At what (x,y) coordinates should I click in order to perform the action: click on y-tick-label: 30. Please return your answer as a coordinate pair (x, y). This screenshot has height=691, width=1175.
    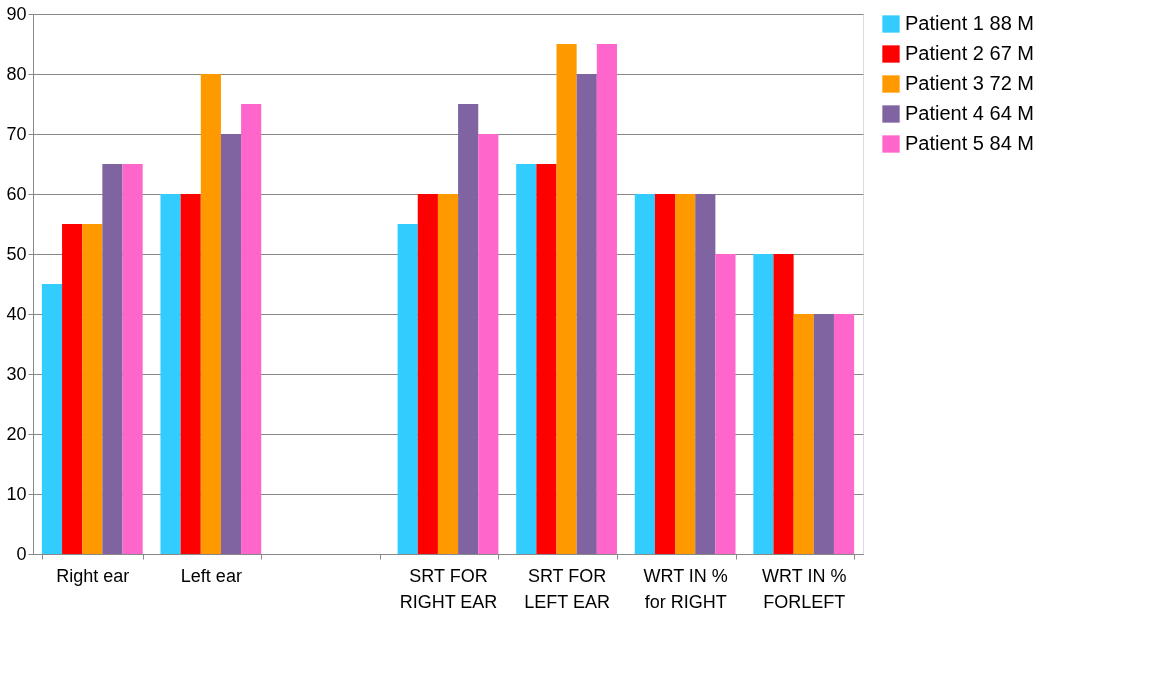
    Looking at the image, I should click on (16, 373).